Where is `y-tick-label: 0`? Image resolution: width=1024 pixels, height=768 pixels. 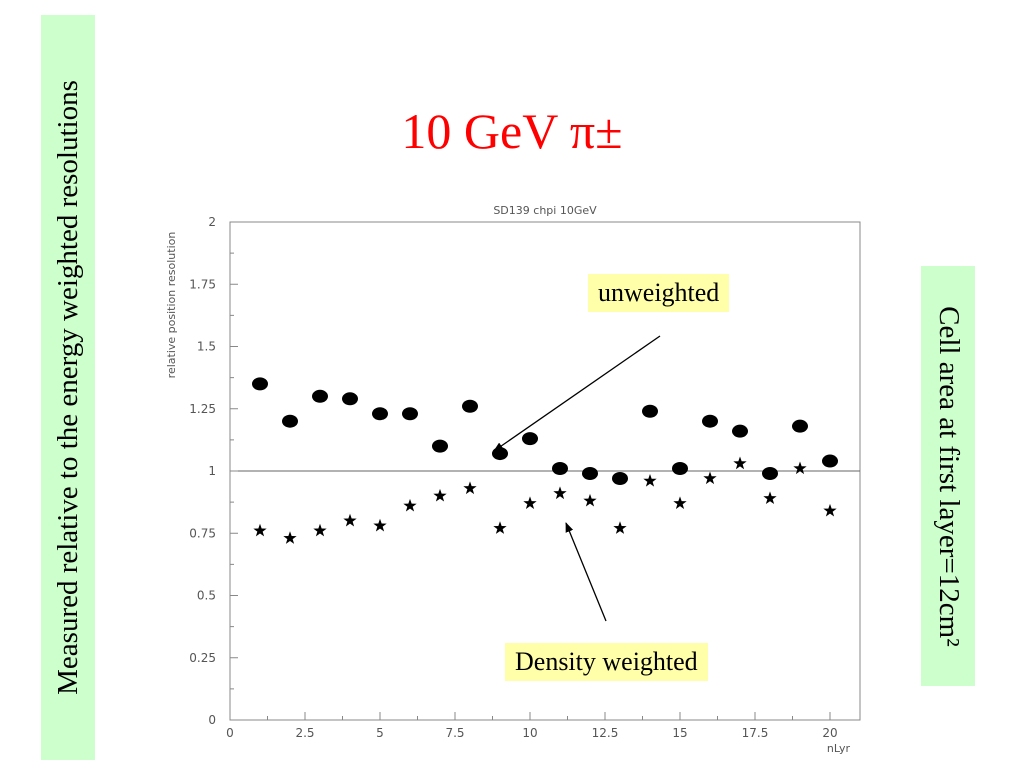 y-tick-label: 0 is located at coordinates (212, 720).